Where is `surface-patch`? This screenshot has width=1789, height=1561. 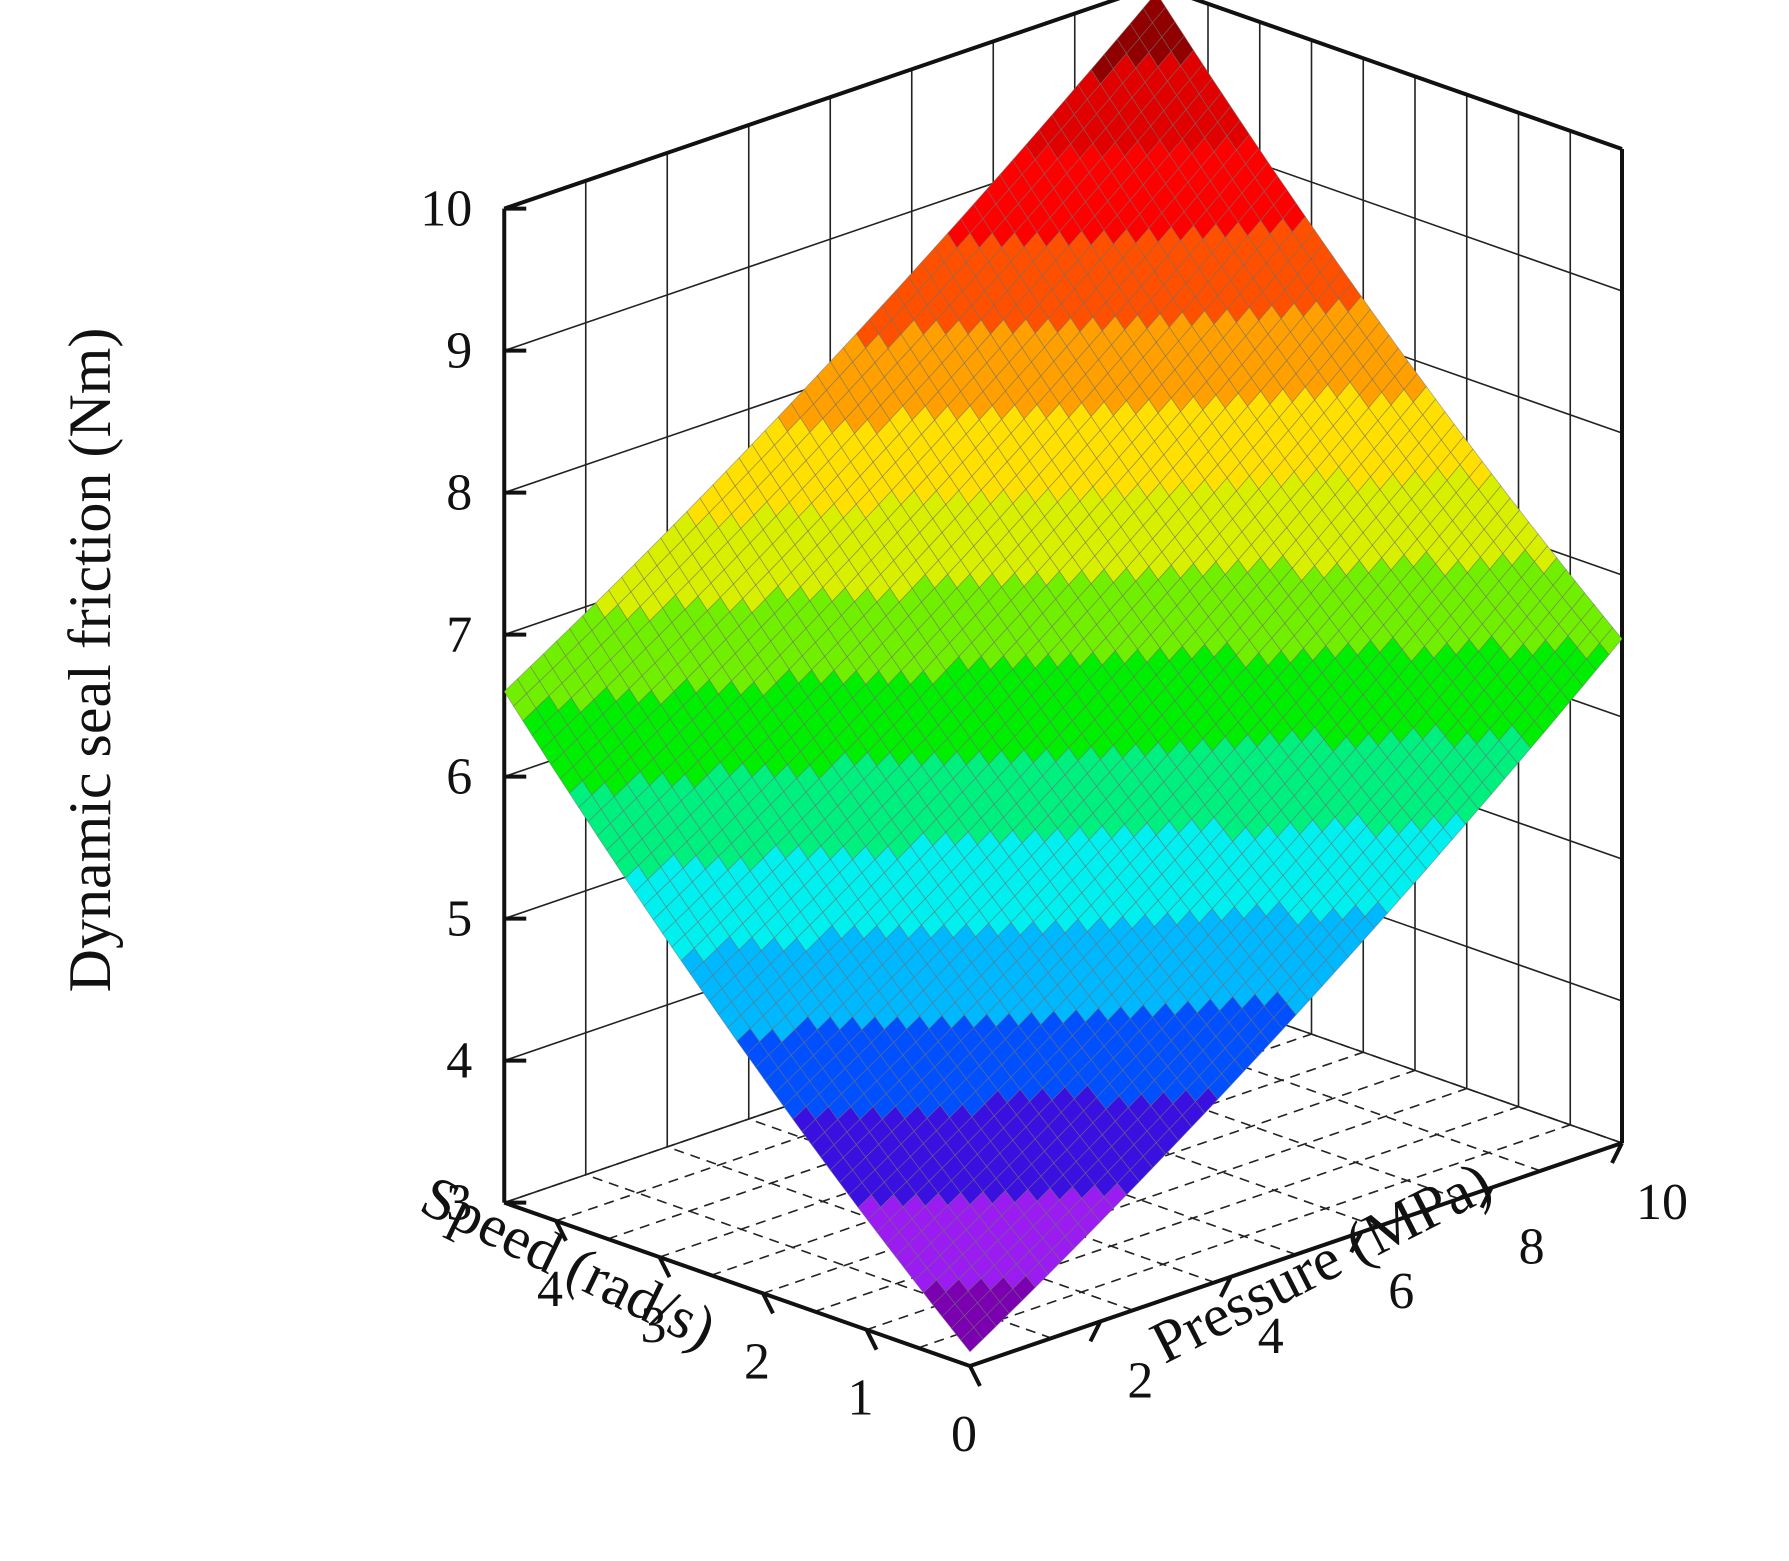 surface-patch is located at coordinates (972, 1339).